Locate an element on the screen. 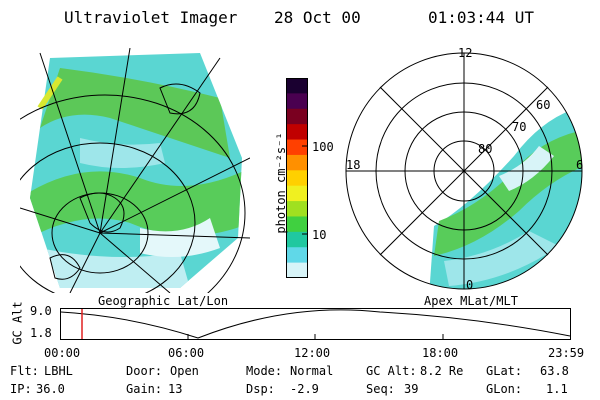  glon-label: GLon: is located at coordinates (504, 389).